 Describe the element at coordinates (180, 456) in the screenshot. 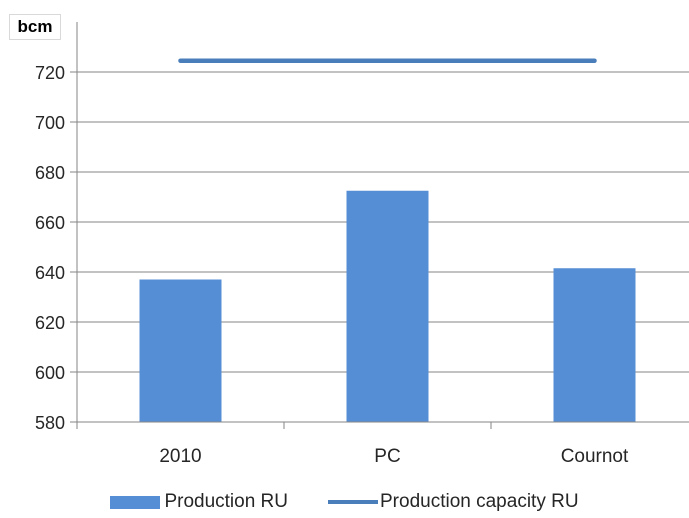

I see `x-tick-label: 2010` at that location.